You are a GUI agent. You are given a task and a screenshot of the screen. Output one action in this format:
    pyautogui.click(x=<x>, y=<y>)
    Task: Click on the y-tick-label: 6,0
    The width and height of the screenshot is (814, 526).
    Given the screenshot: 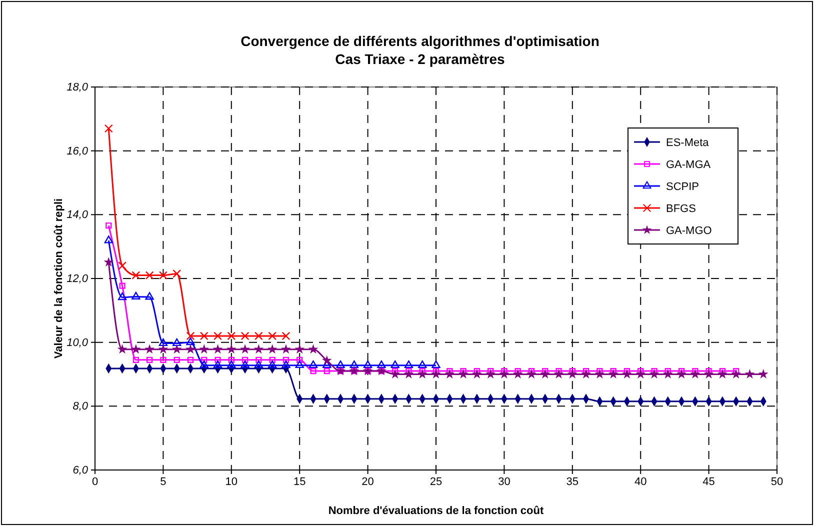 What is the action you would take?
    pyautogui.click(x=80, y=470)
    